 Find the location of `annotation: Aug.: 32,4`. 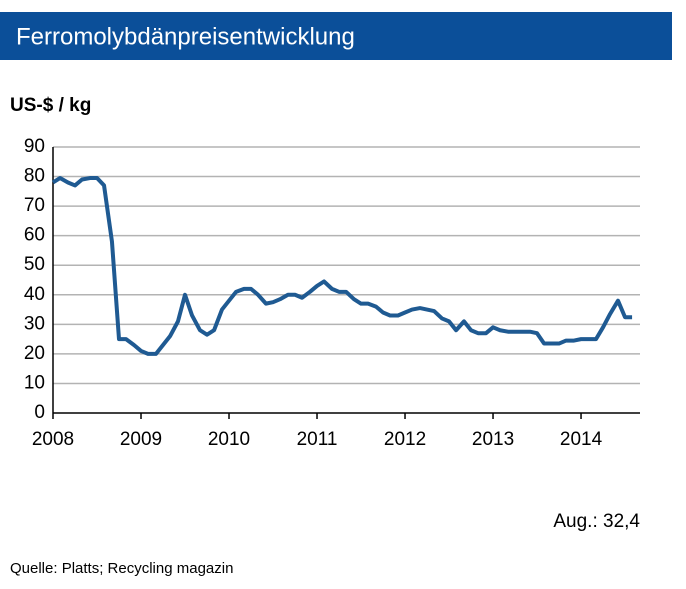

annotation: Aug.: 32,4 is located at coordinates (596, 521).